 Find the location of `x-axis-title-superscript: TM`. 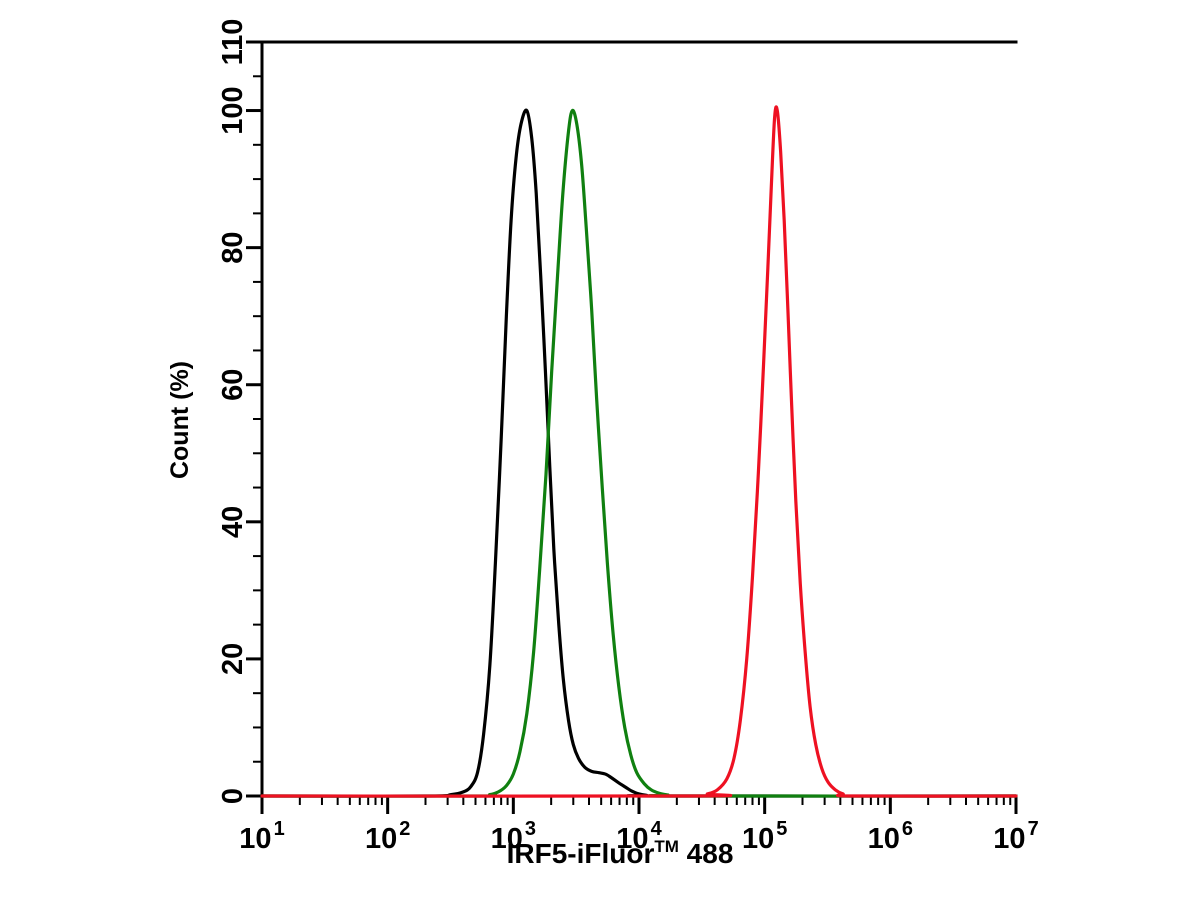

x-axis-title-superscript: TM is located at coordinates (666, 846).